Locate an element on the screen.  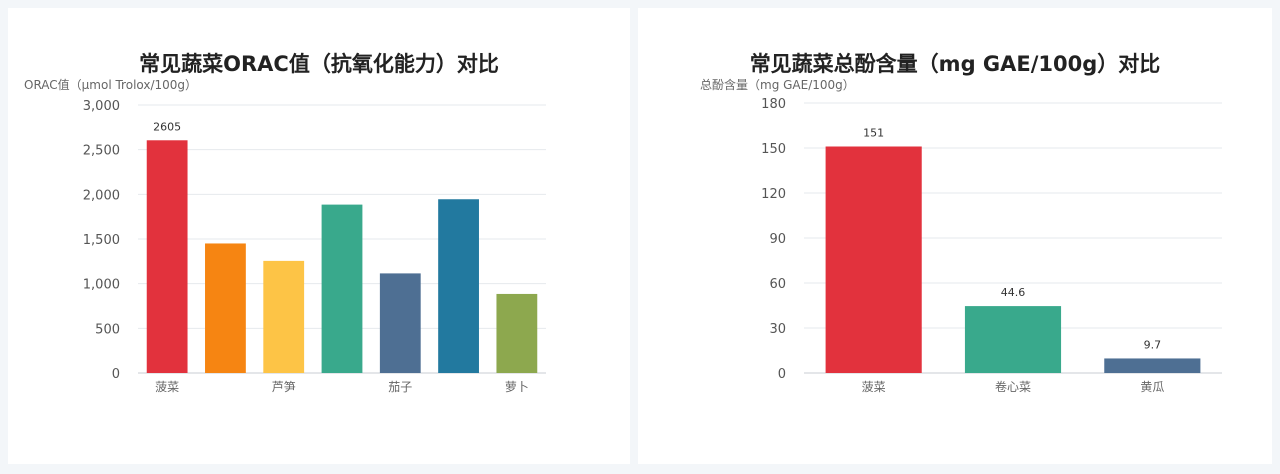
chart-title: 常见蔬菜ORAC值（抗氧化能力）对比 is located at coordinates (319, 64).